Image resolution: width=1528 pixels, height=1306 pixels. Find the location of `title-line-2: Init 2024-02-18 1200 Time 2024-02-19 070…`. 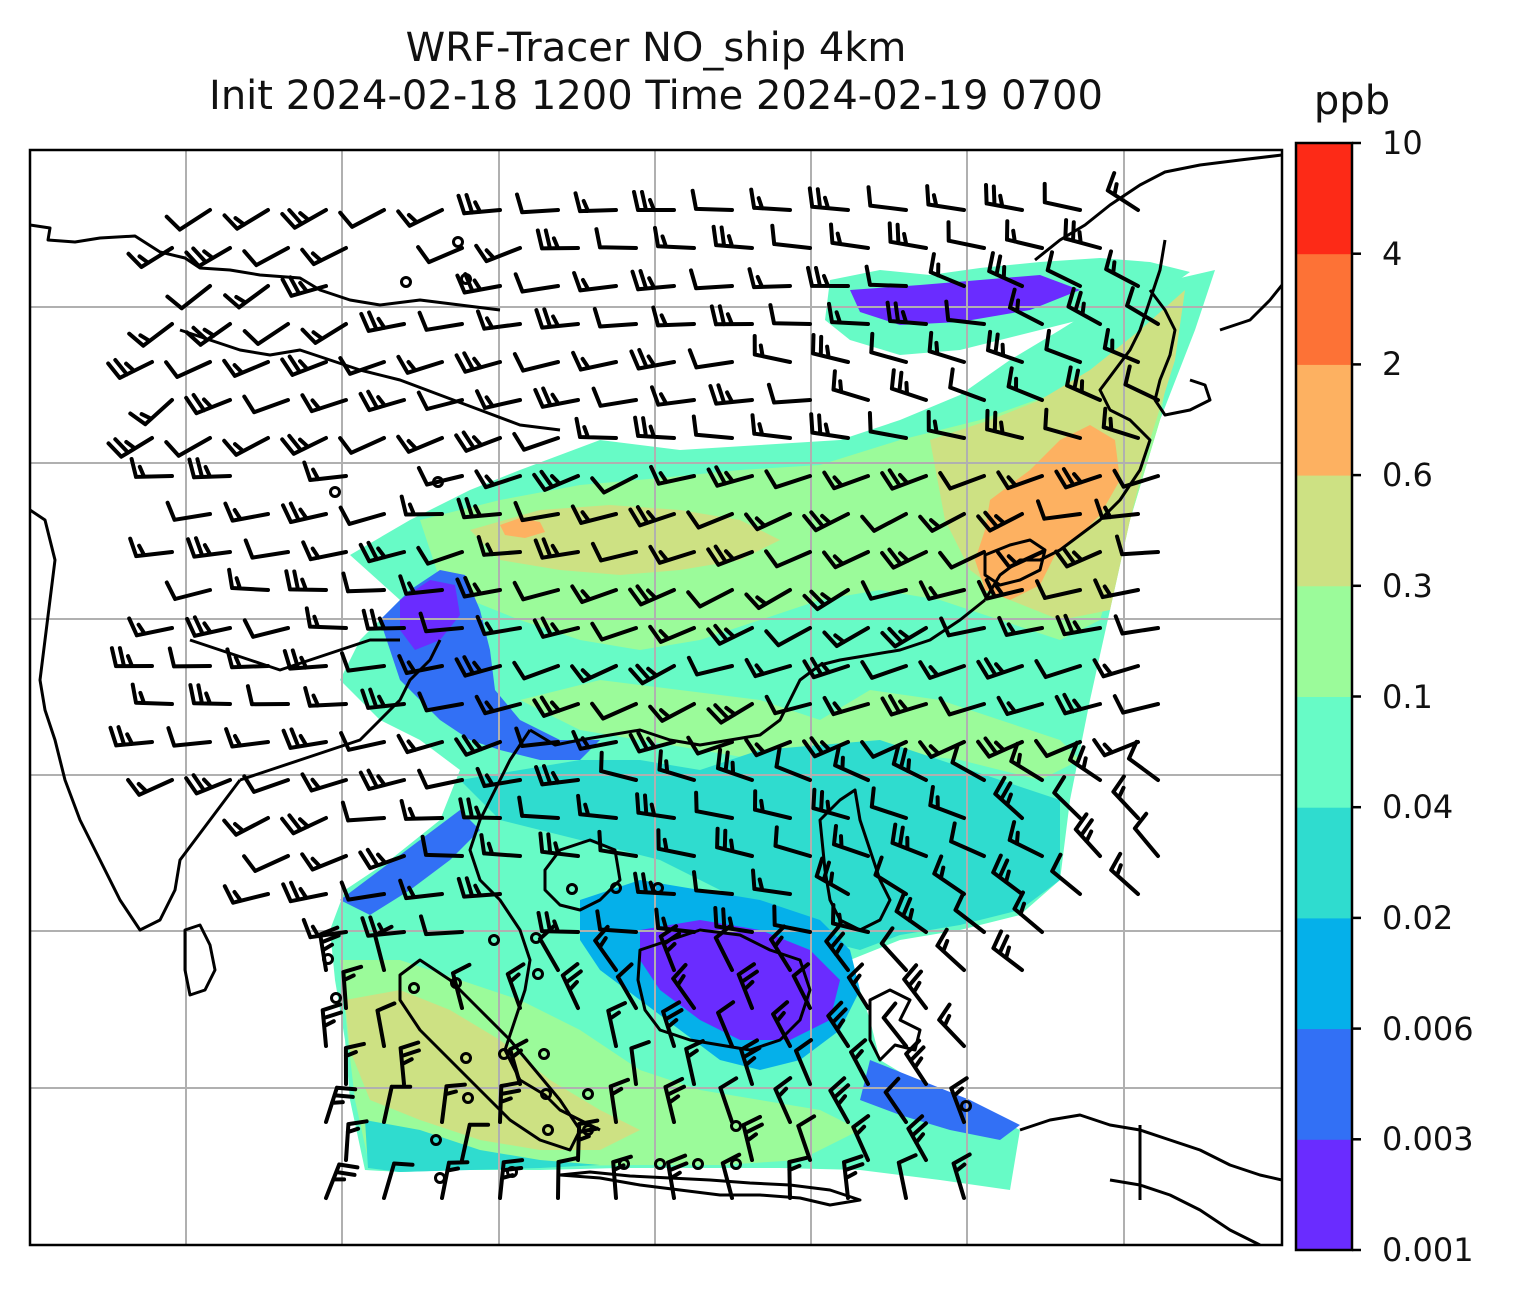

title-line-2: Init 2024-02-18 1200 Time 2024-02-19 070… is located at coordinates (656, 96).